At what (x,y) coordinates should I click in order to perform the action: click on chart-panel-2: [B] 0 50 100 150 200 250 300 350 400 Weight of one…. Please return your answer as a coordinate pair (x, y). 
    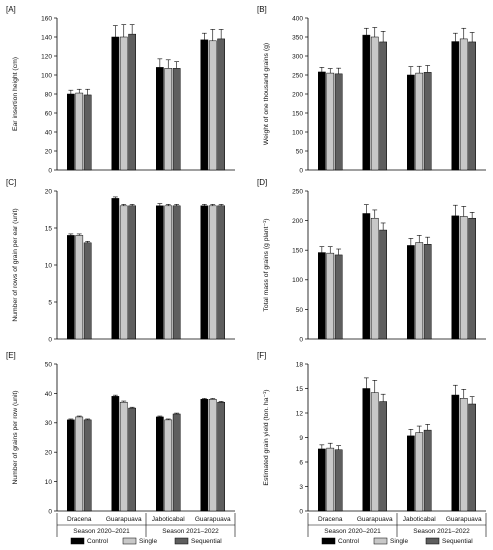
    Looking at the image, I should click on (371, 89).